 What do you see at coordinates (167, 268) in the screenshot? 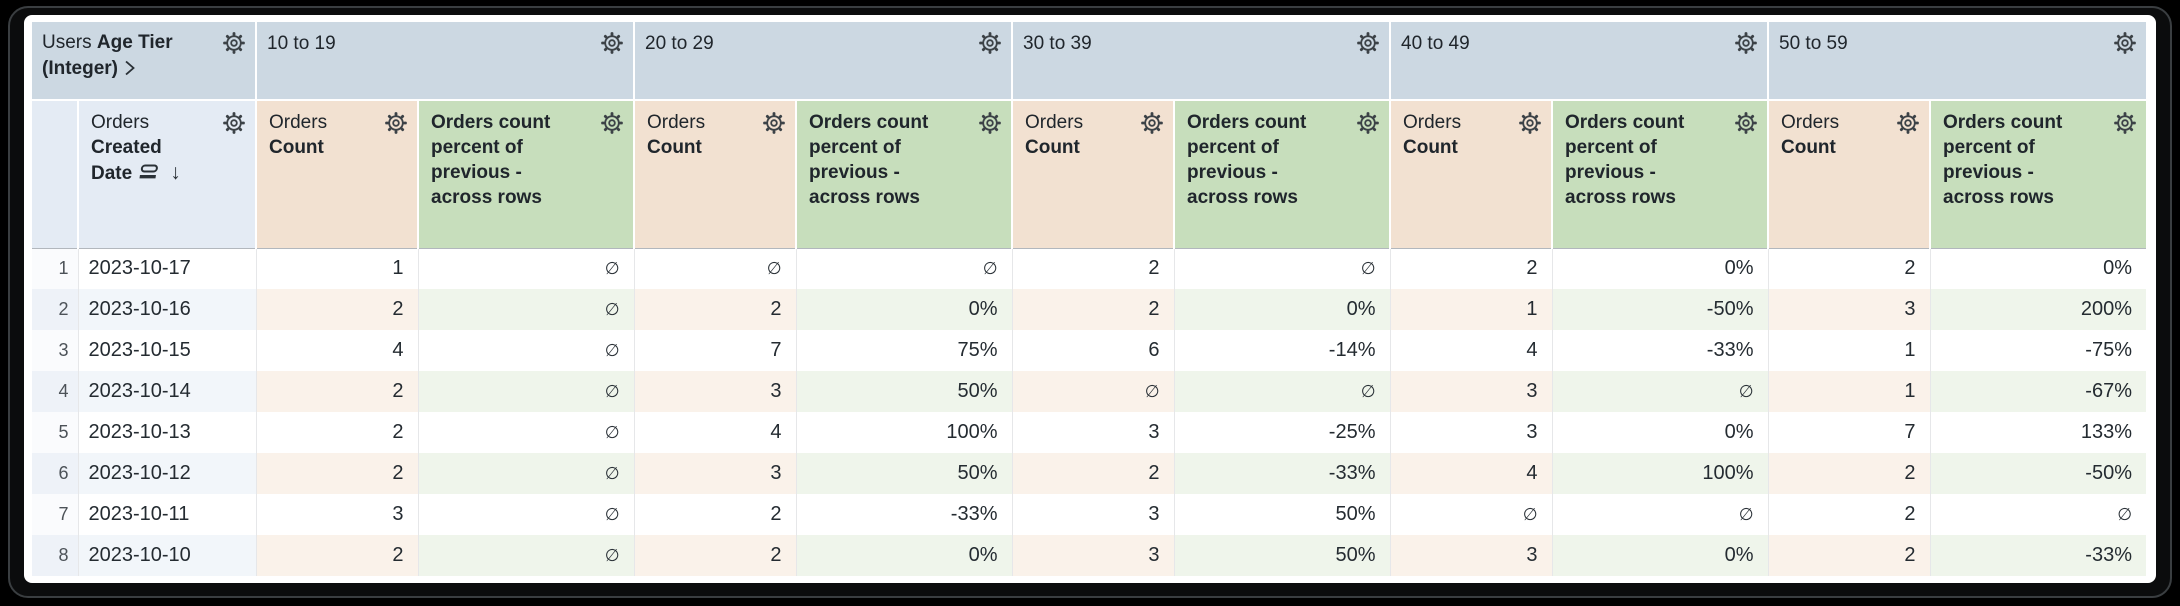
I see `date-cell: 2023-10-17` at bounding box center [167, 268].